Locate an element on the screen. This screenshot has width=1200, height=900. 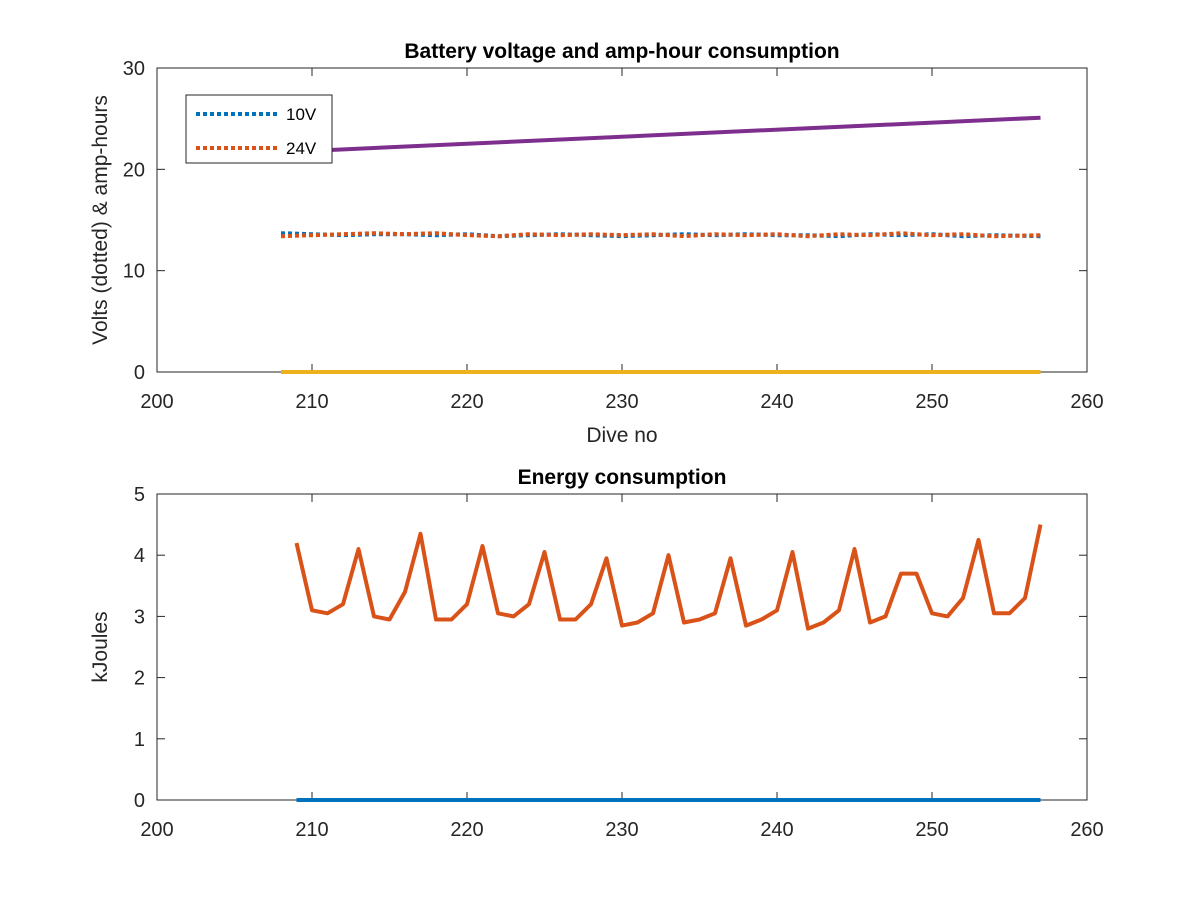
y-tick-label: 5 is located at coordinates (139, 495).